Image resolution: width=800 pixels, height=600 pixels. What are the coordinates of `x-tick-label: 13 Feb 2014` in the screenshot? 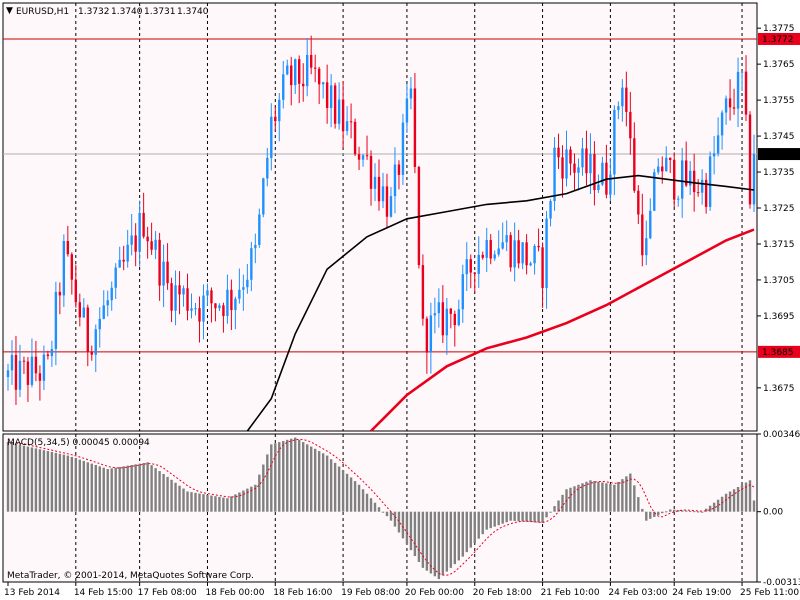 It's located at (32, 593).